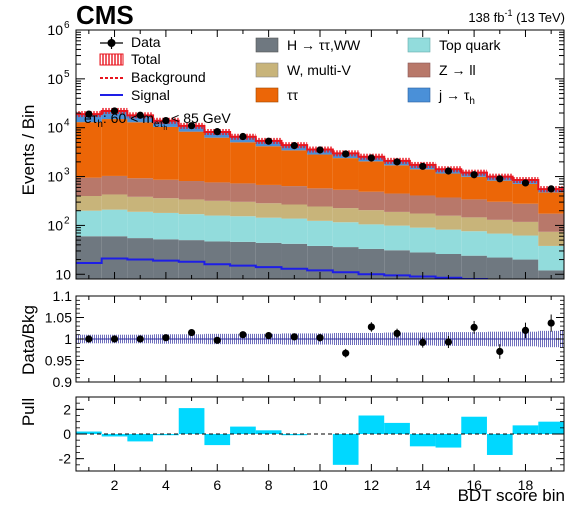  Describe the element at coordinates (146, 42) in the screenshot. I see `svg-text: Data` at that location.